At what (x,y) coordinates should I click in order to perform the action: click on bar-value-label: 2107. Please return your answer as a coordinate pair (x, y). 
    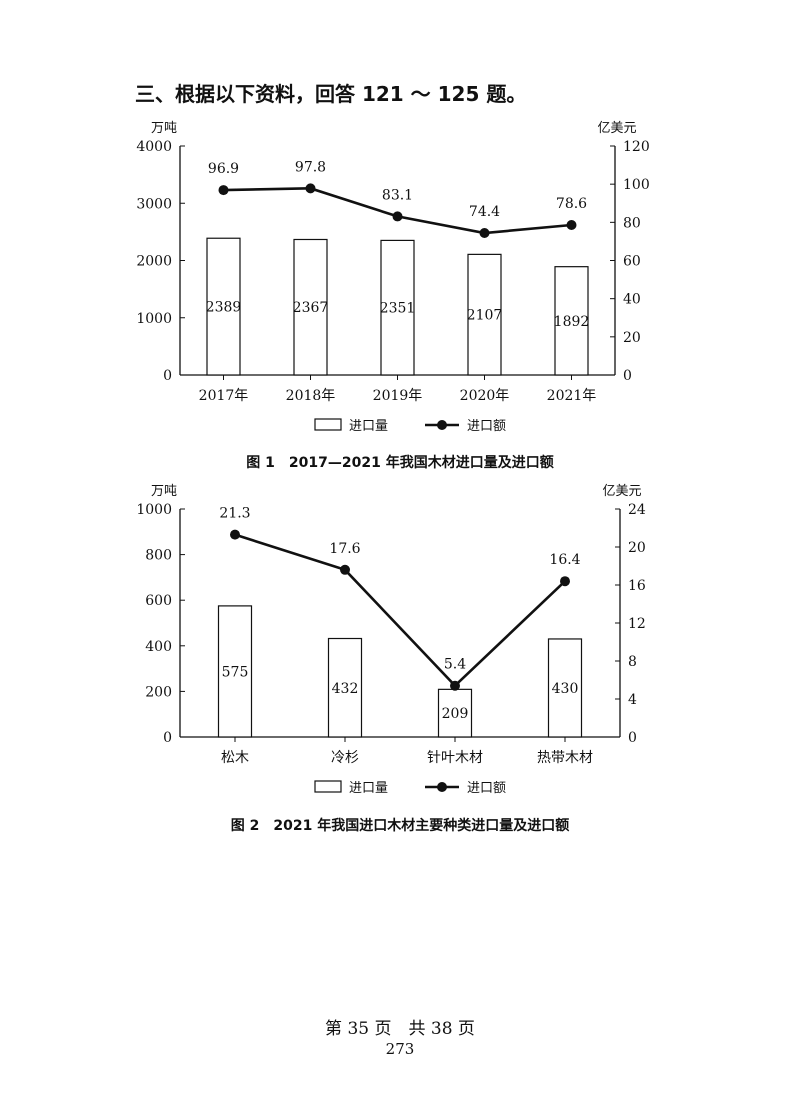
    Looking at the image, I should click on (485, 316).